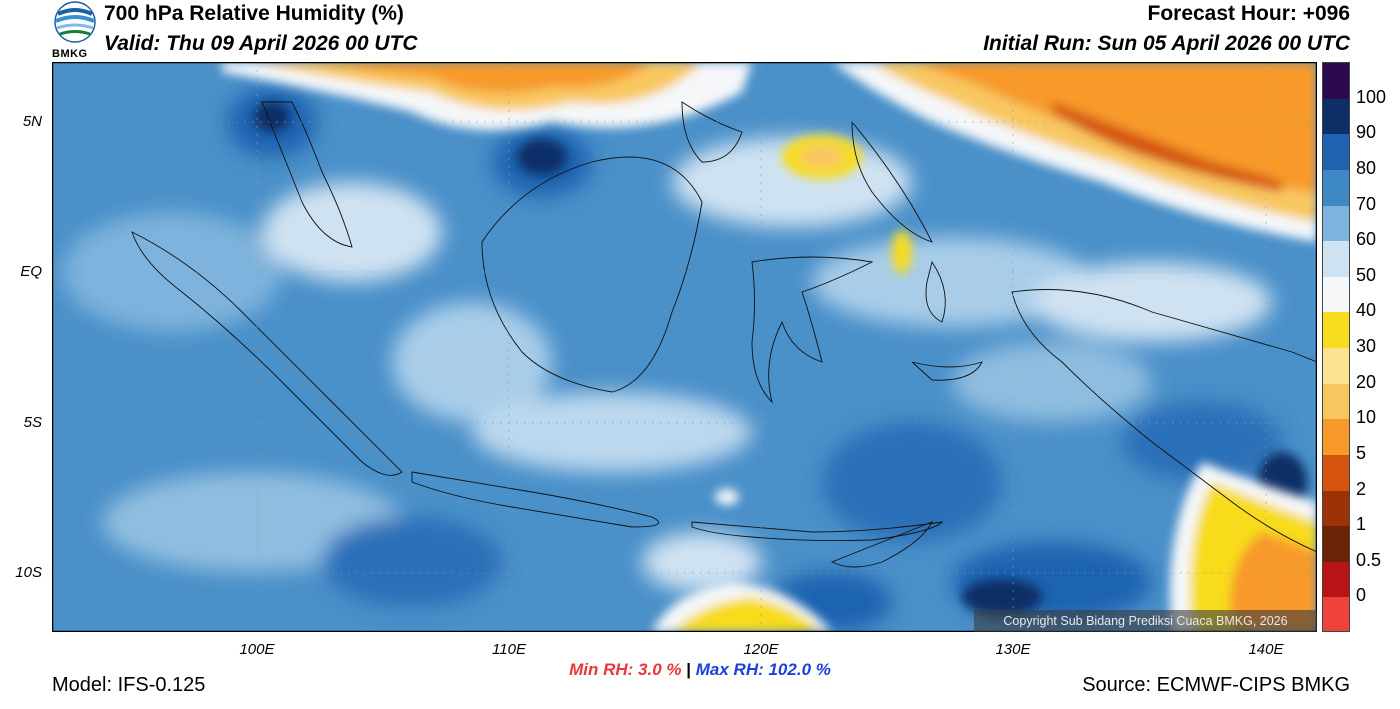  Describe the element at coordinates (1366, 203) in the screenshot. I see `colorbar-label: 70` at that location.